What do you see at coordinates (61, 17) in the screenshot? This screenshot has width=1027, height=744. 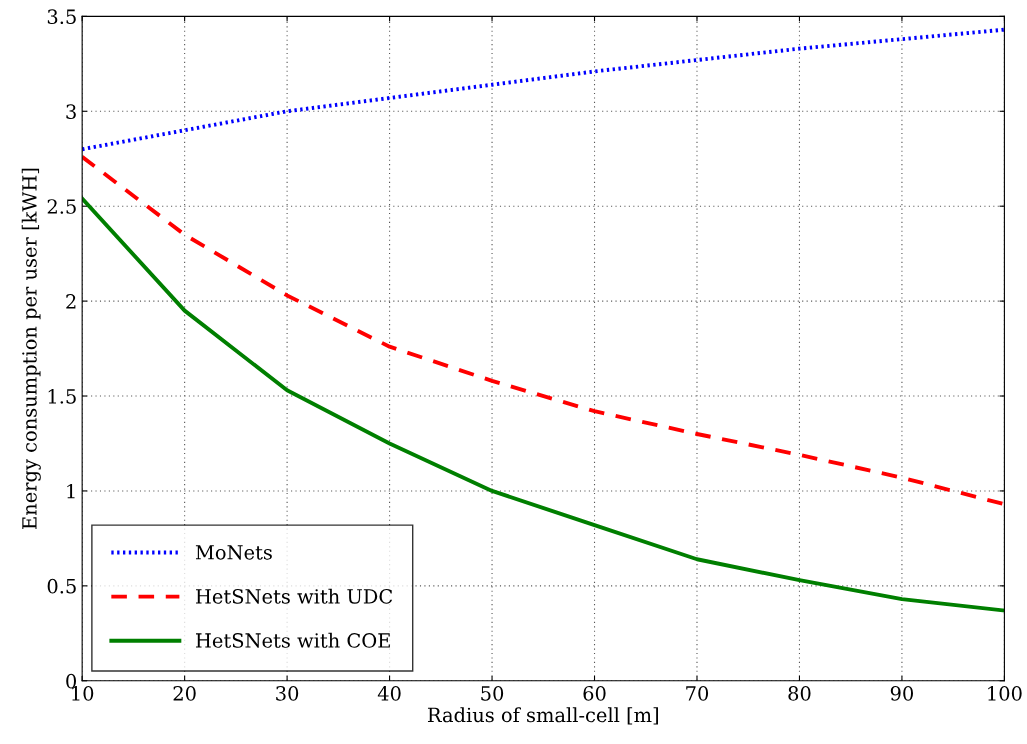 I see `y-tick-label: 3.5` at bounding box center [61, 17].